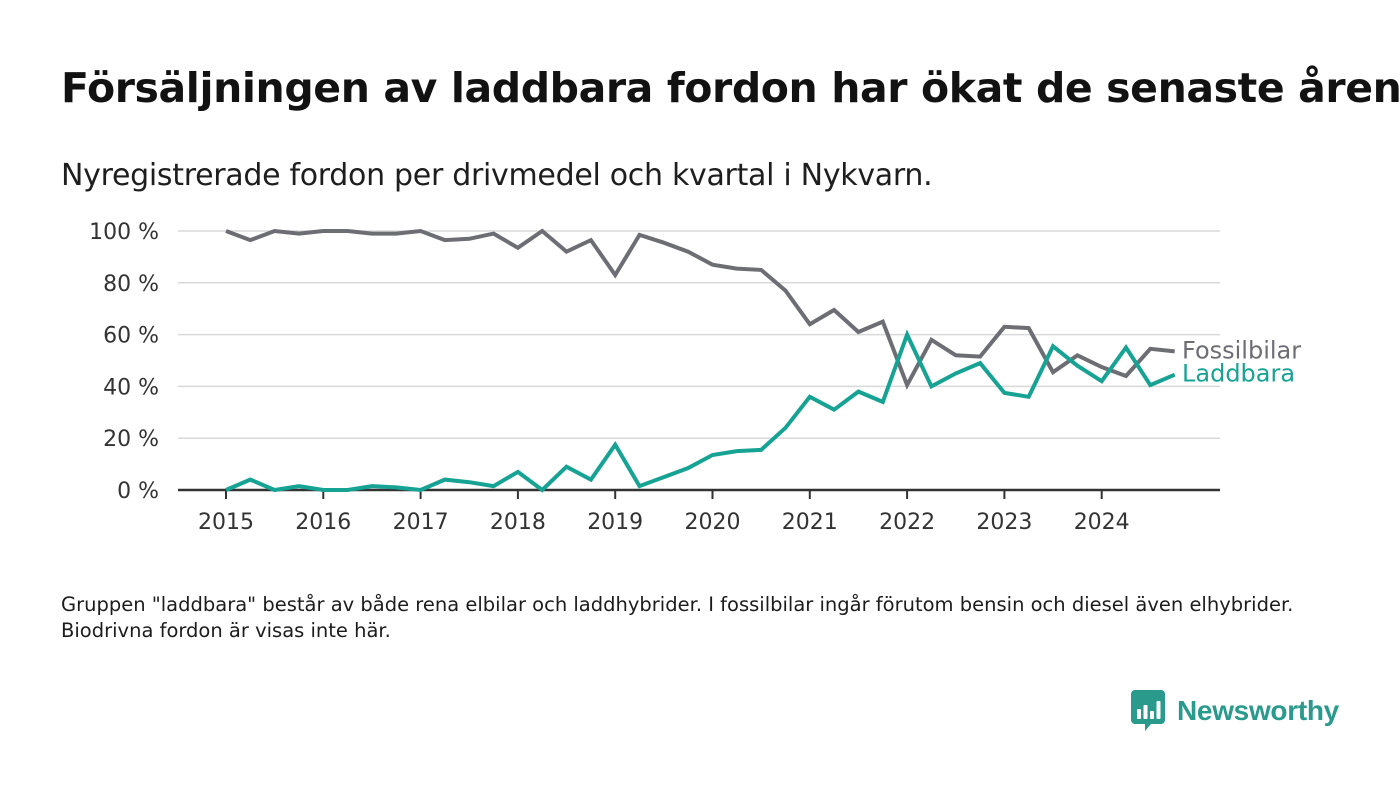  What do you see at coordinates (810, 522) in the screenshot?
I see `x-tick-label: 2021` at bounding box center [810, 522].